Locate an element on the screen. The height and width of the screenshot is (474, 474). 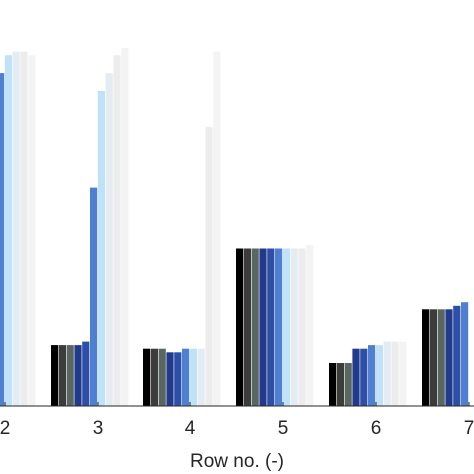
x-tick-label: 6 is located at coordinates (376, 428).